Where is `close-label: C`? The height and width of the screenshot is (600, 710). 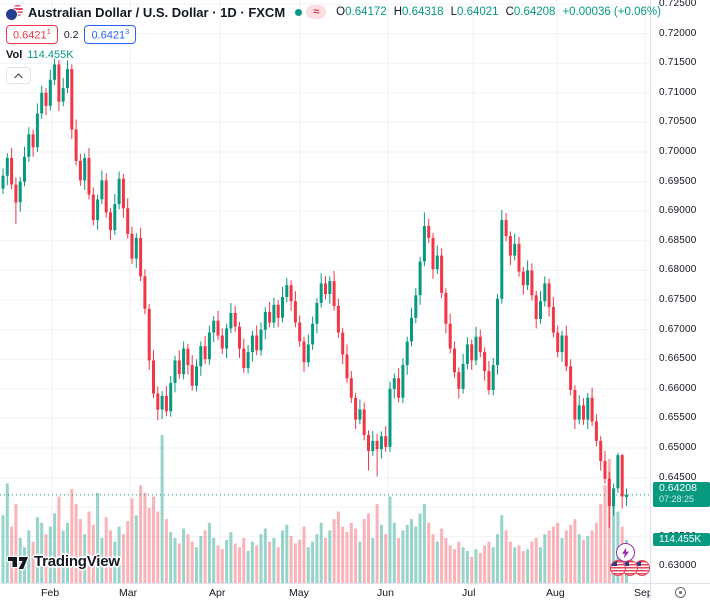 close-label: C is located at coordinates (509, 12).